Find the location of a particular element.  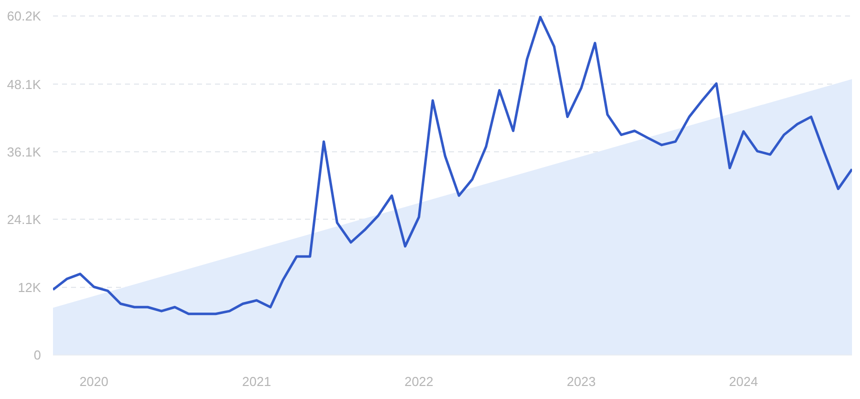

y-tick-label: 60.2K is located at coordinates (24, 16).